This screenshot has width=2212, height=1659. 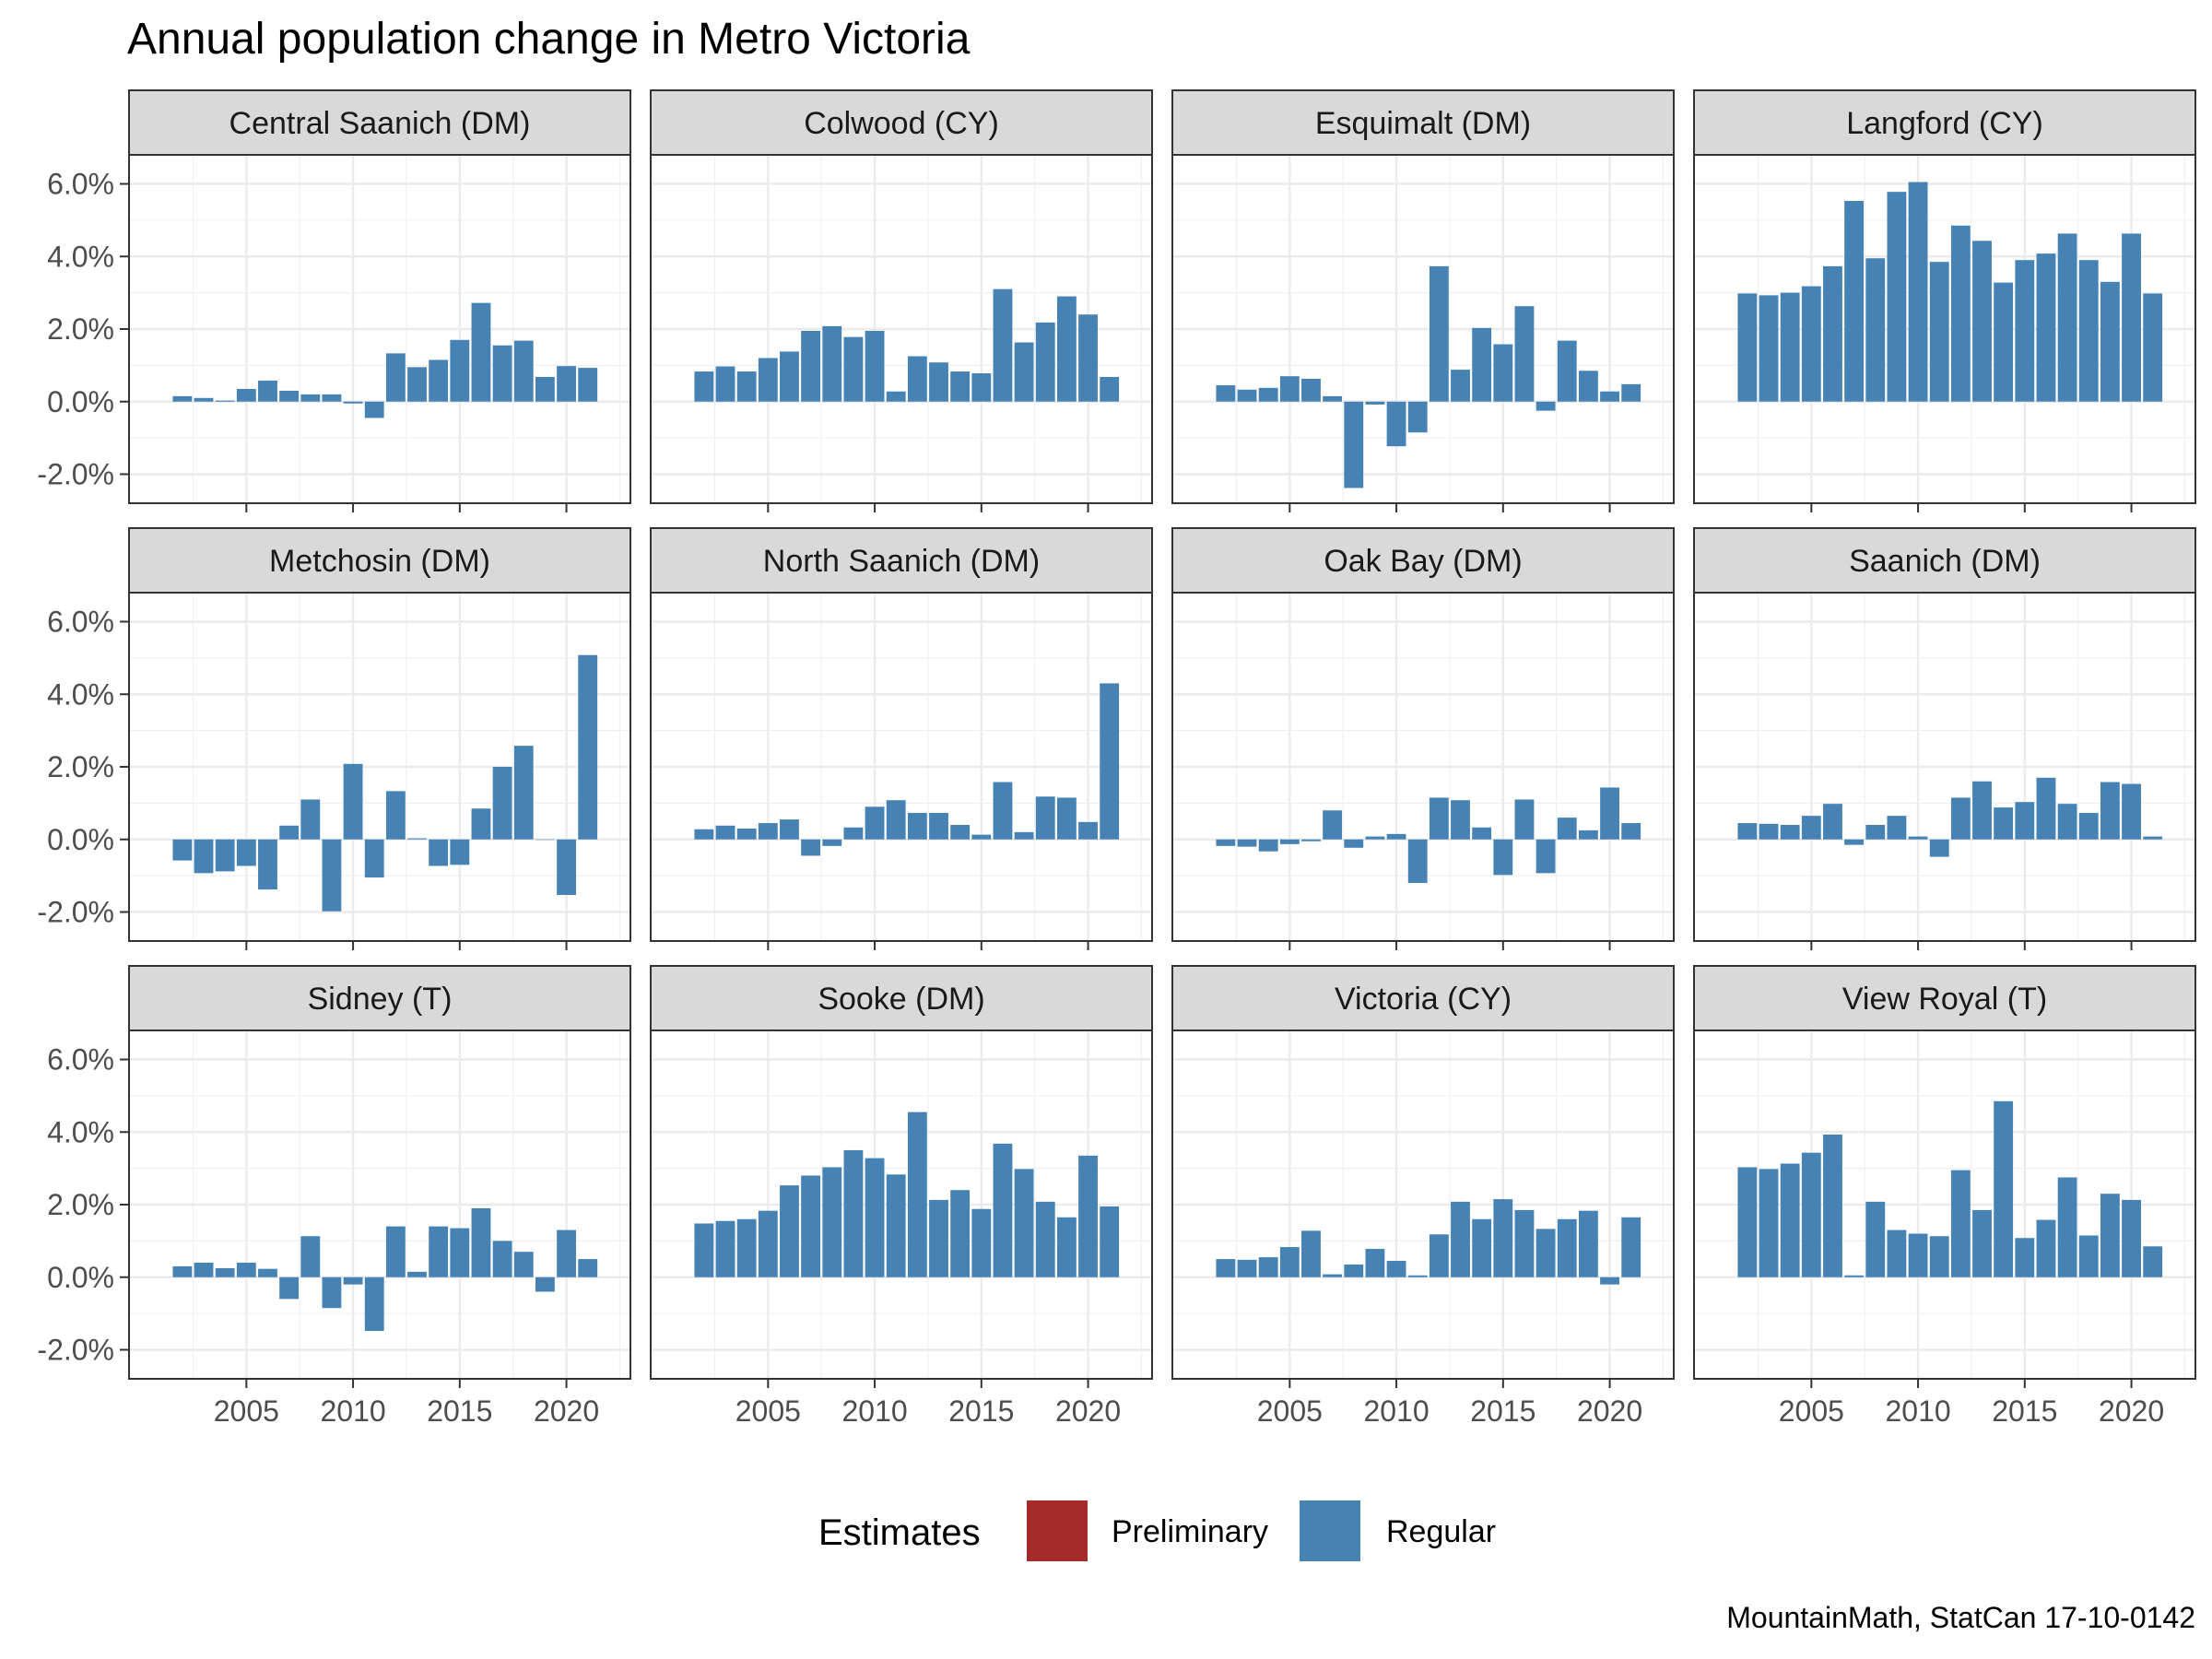 I want to click on panel-victoria-cy: Victoria (CY) 2005 2010 2015 2020, so click(x=1423, y=1196).